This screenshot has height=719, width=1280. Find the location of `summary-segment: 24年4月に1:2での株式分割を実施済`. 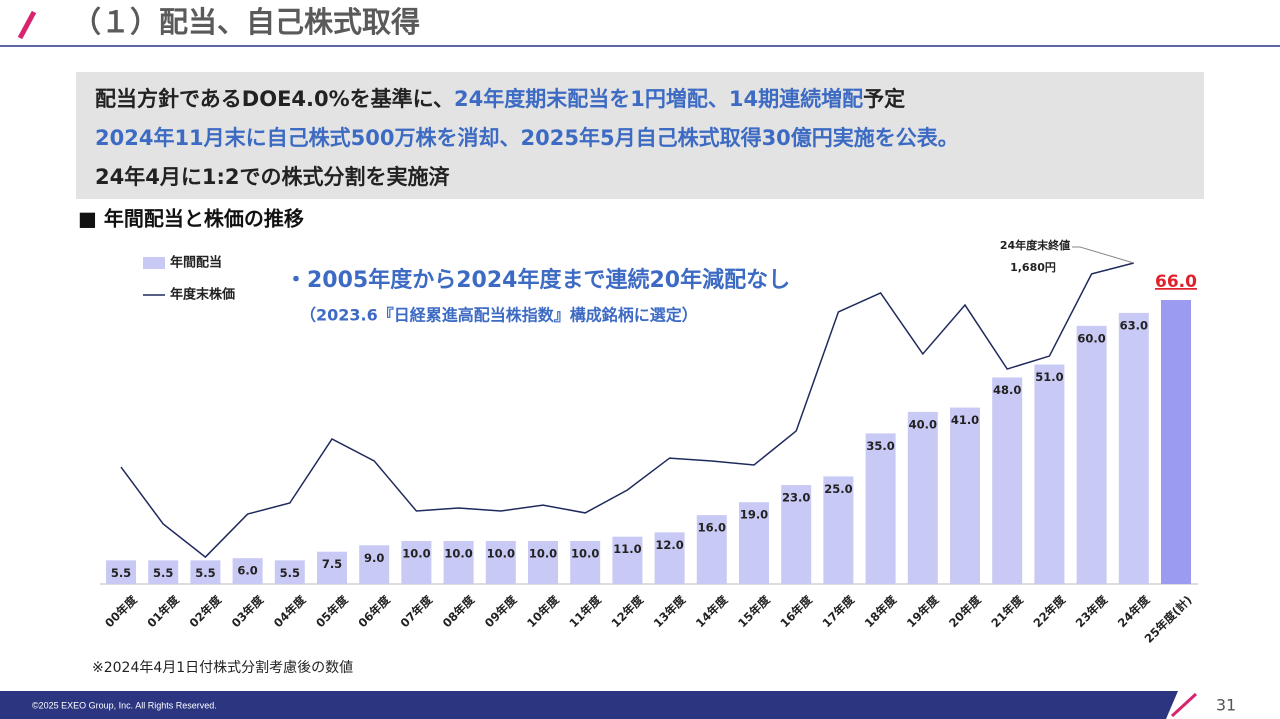

summary-segment: 24年4月に1:2での株式分割を実施済 is located at coordinates (272, 177).